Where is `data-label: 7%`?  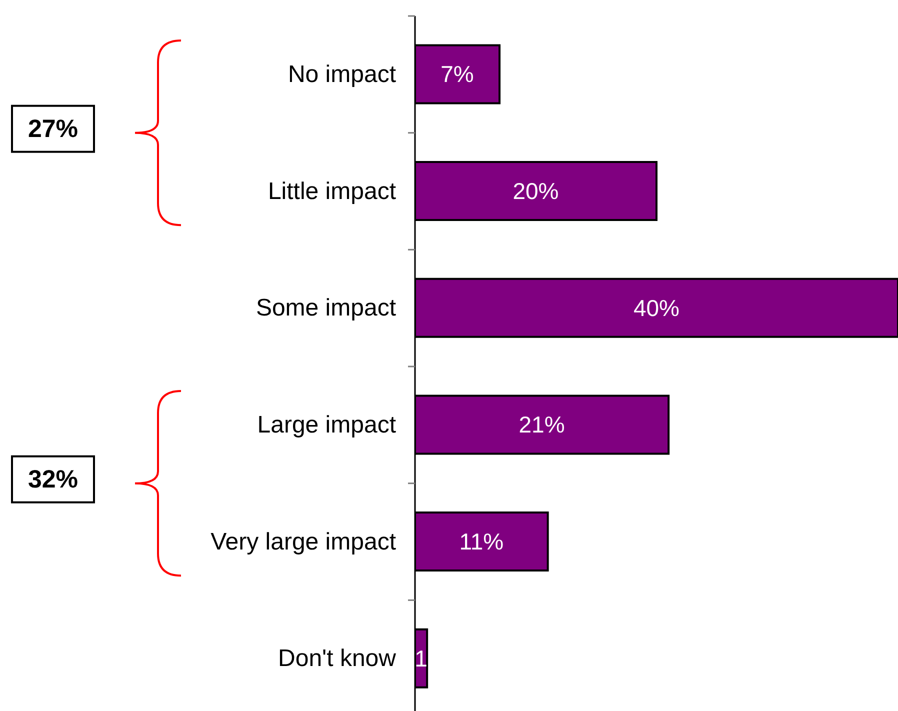 data-label: 7% is located at coordinates (457, 74).